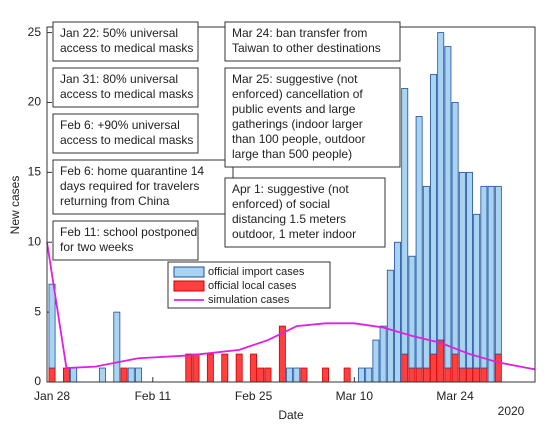  Describe the element at coordinates (35, 241) in the screenshot. I see `y-tick-label: 10` at that location.